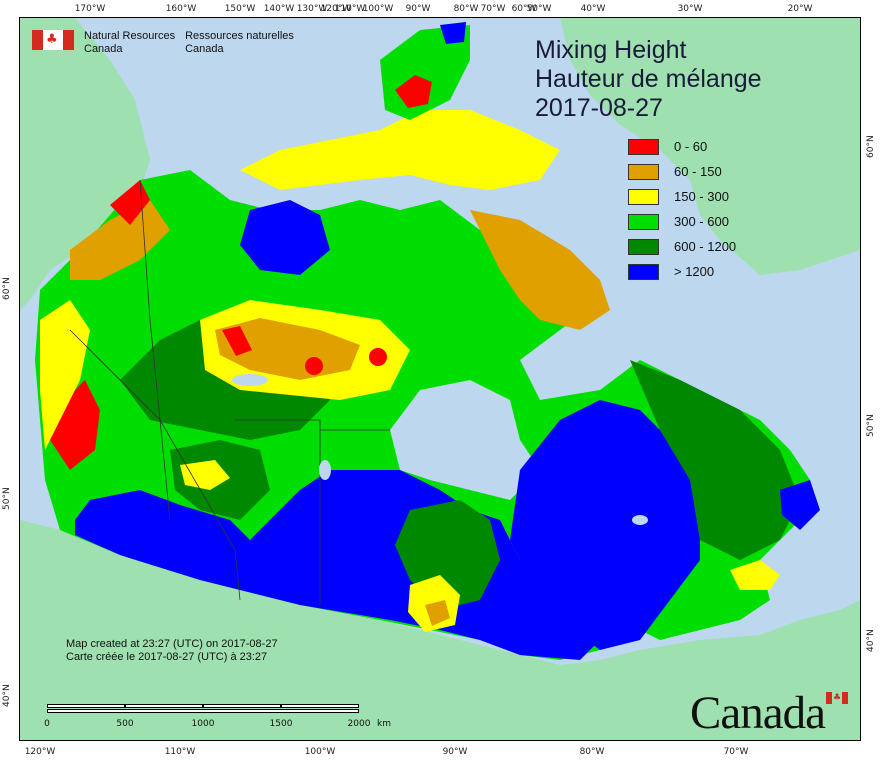  I want to click on legend-item: > 1200, so click(682, 271).